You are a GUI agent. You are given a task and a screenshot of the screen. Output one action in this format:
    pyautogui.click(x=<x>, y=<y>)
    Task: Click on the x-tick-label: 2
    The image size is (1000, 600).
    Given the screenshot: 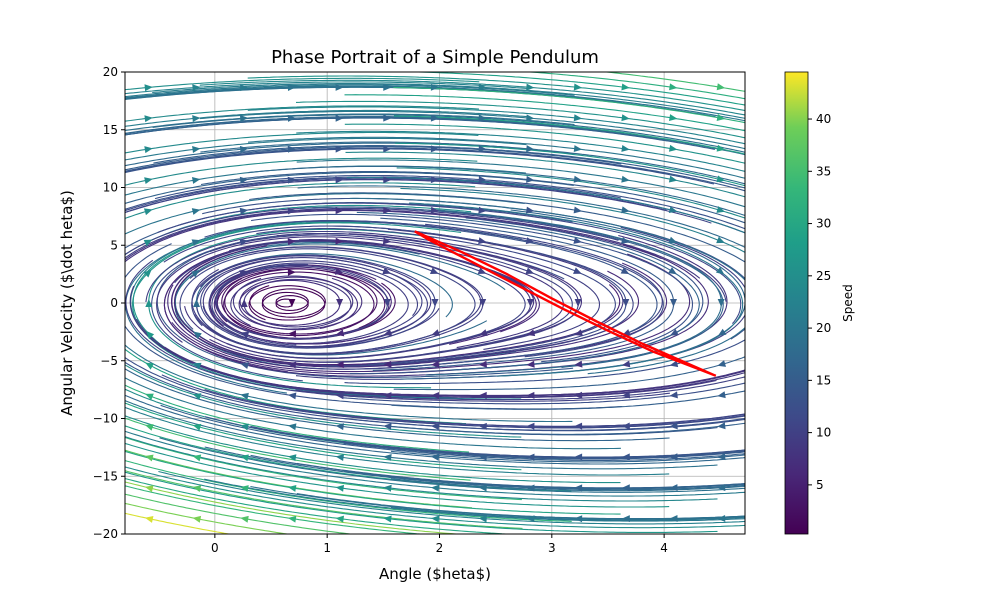 What is the action you would take?
    pyautogui.click(x=440, y=548)
    